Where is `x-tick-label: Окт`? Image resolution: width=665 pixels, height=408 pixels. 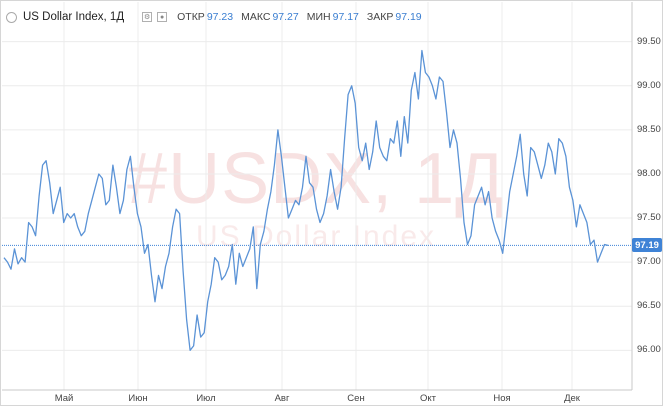 x-tick-label: Окт is located at coordinates (428, 398).